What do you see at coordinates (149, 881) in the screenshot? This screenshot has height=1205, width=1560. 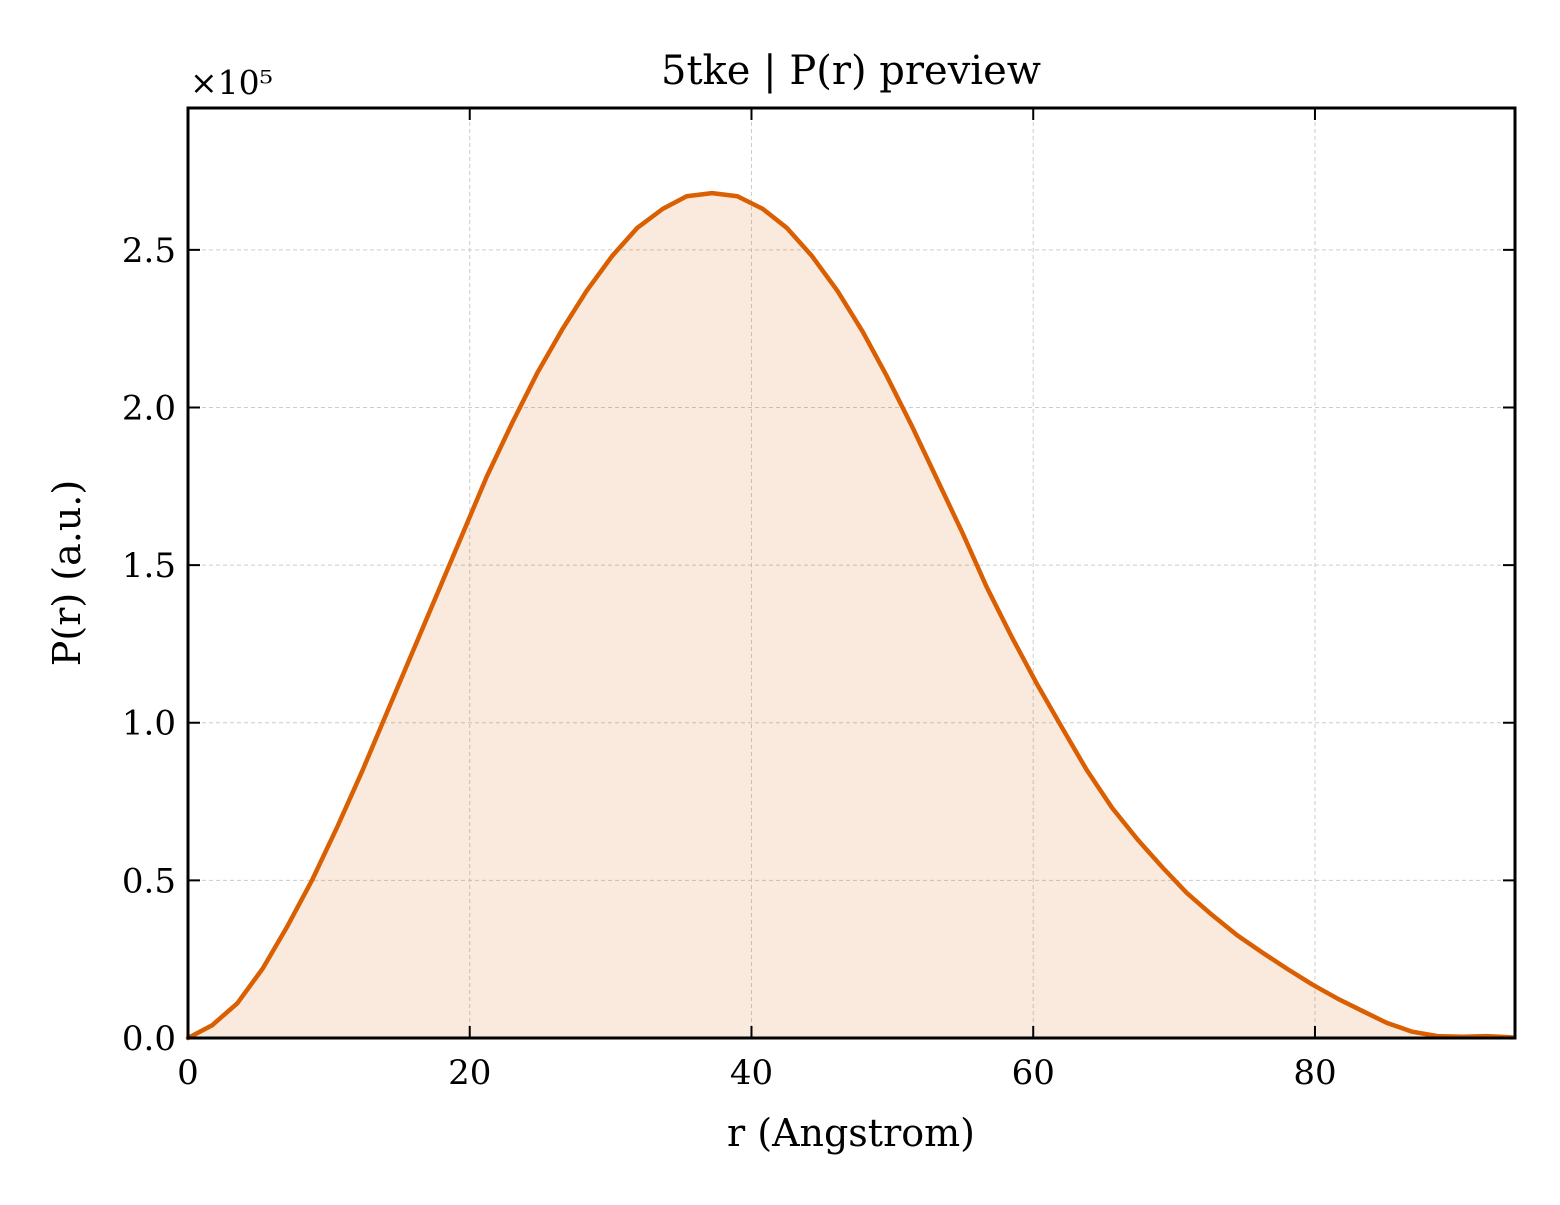 I see `y-tick-label: 0.5` at bounding box center [149, 881].